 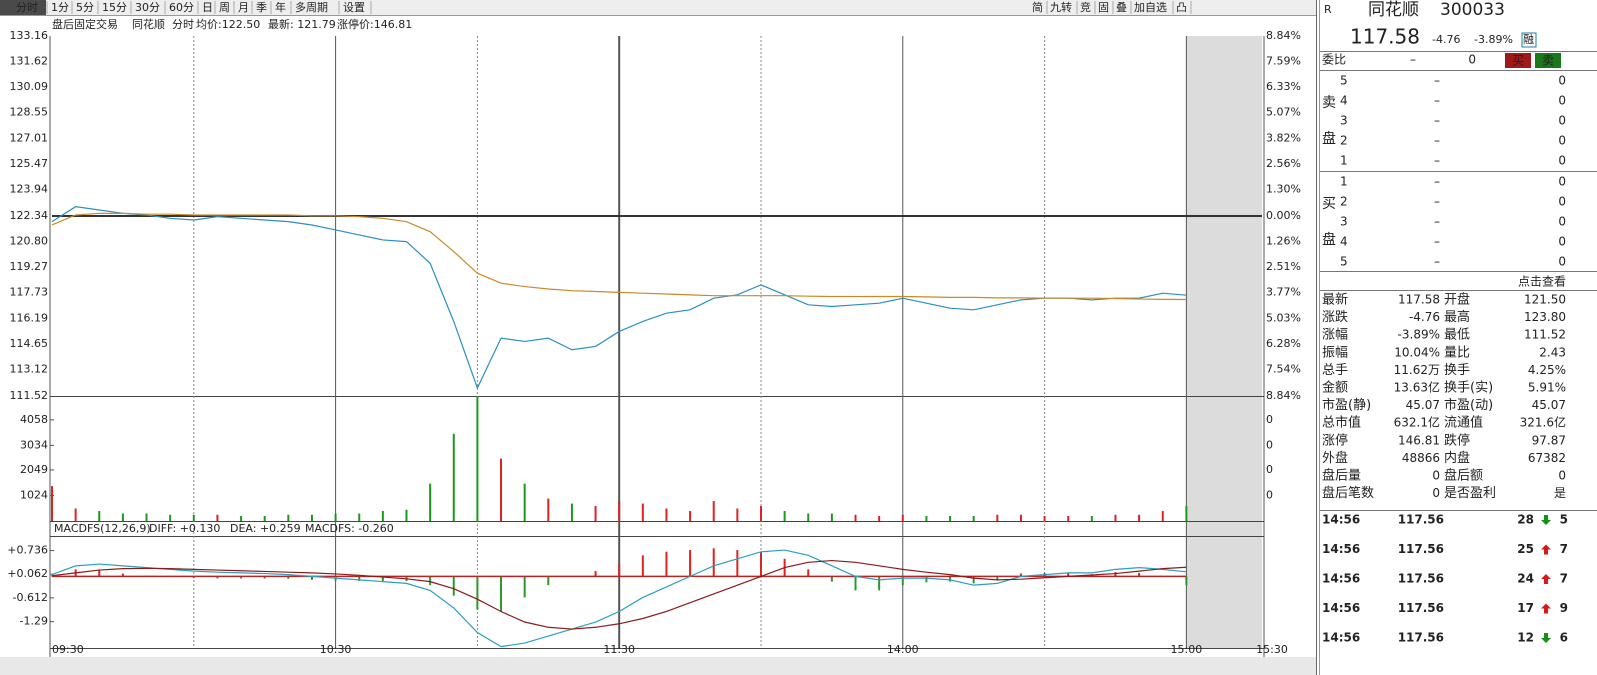 What do you see at coordinates (261, 7) in the screenshot?
I see `toolbar-tab: 季` at bounding box center [261, 7].